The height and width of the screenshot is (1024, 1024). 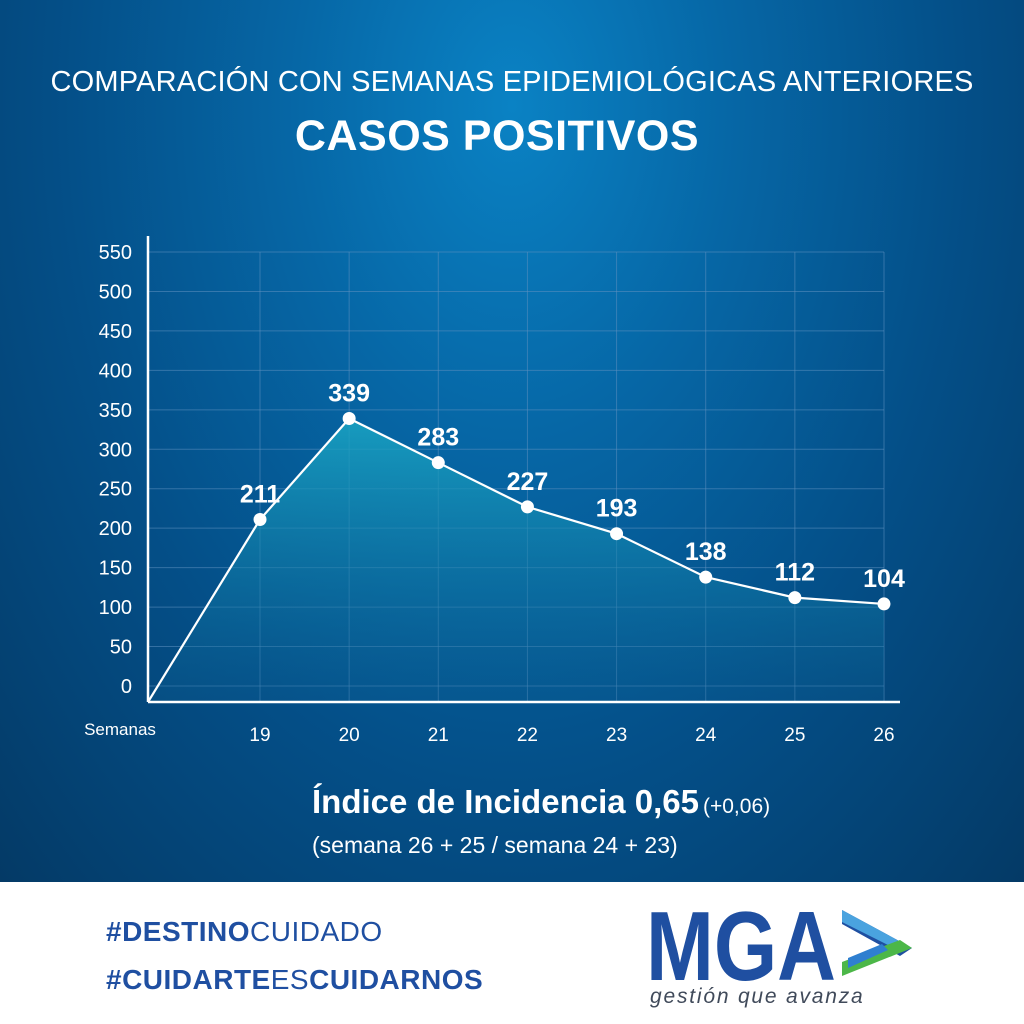 I want to click on y-tick-label: 450, so click(x=115, y=332).